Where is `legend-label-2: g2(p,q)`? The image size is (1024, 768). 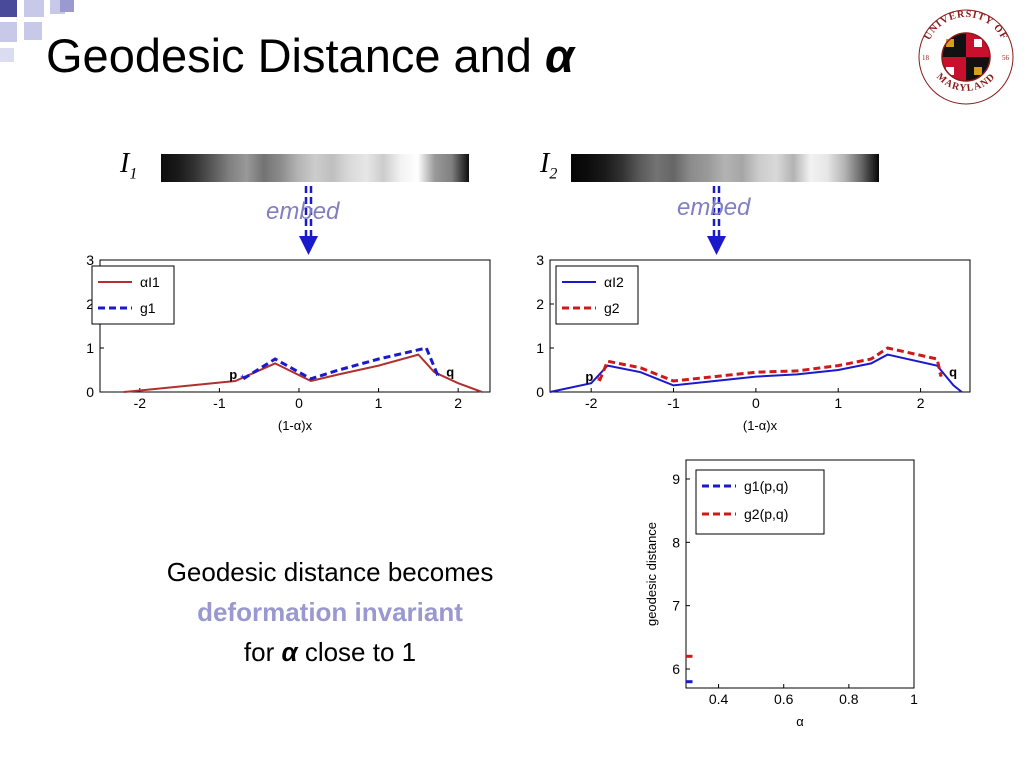 legend-label-2: g2(p,q) is located at coordinates (766, 514).